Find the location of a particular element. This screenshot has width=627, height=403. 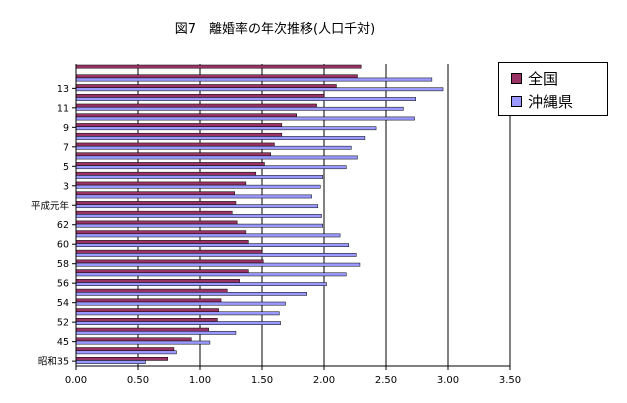

y-tick-label: 昭和35 is located at coordinates (53, 362).